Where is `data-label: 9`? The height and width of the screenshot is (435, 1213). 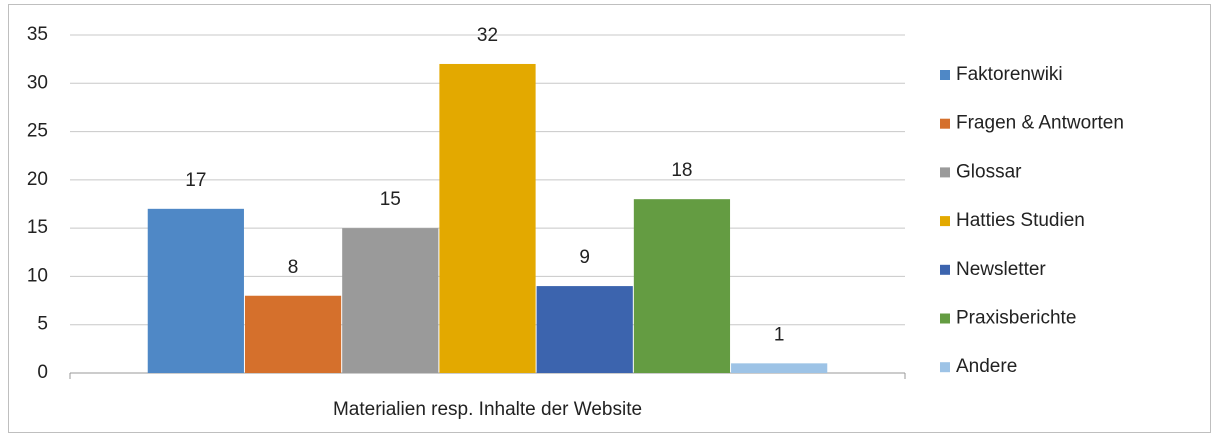 data-label: 9 is located at coordinates (584, 257).